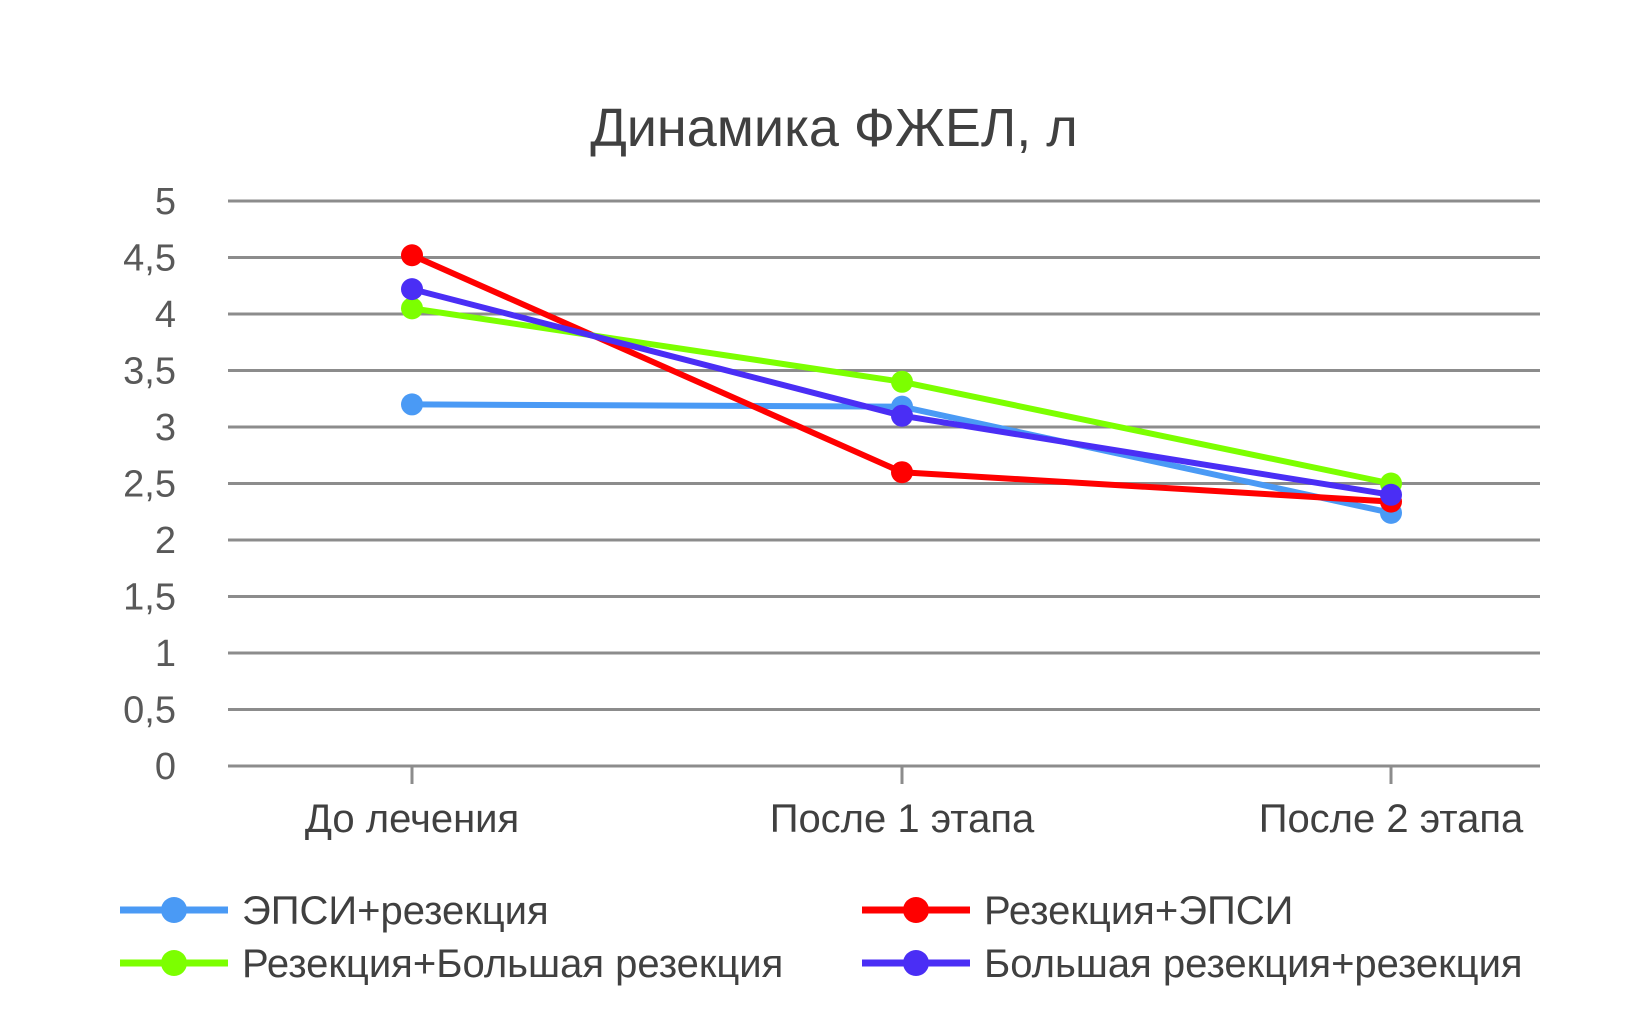 Image resolution: width=1649 pixels, height=1026 pixels. I want to click on y-tick-label: 2,5, so click(149, 485).